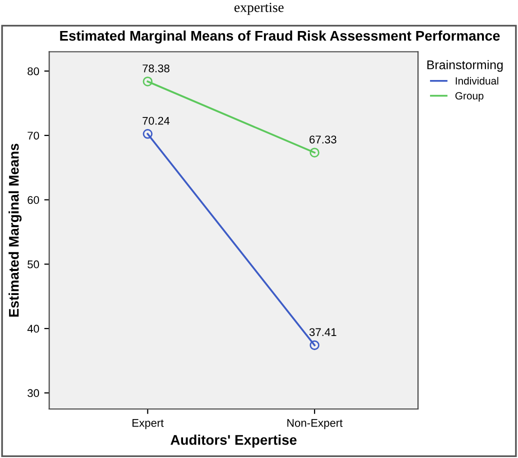 This screenshot has height=458, width=518. Describe the element at coordinates (315, 424) in the screenshot. I see `x-tick-label: Non-Expert` at that location.